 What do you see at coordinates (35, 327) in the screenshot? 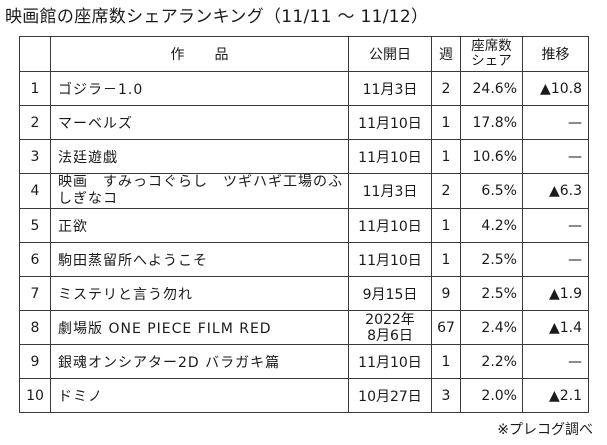
I see `rank-cell: 8` at bounding box center [35, 327].